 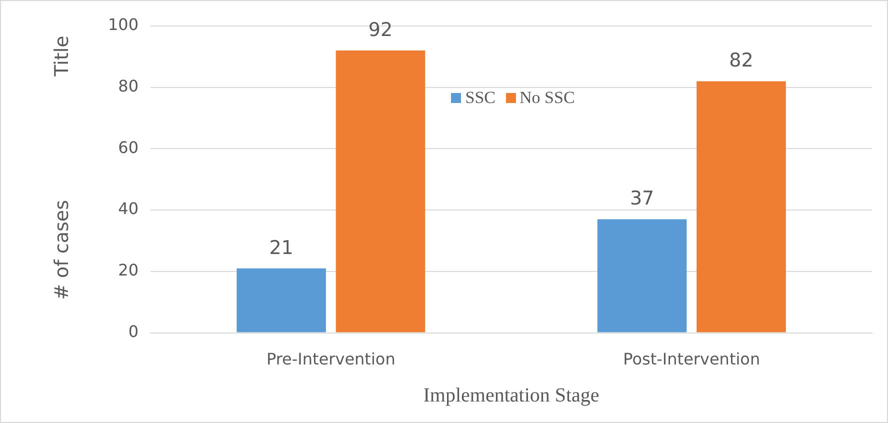 What do you see at coordinates (741, 61) in the screenshot?
I see `data-label: 82` at bounding box center [741, 61].